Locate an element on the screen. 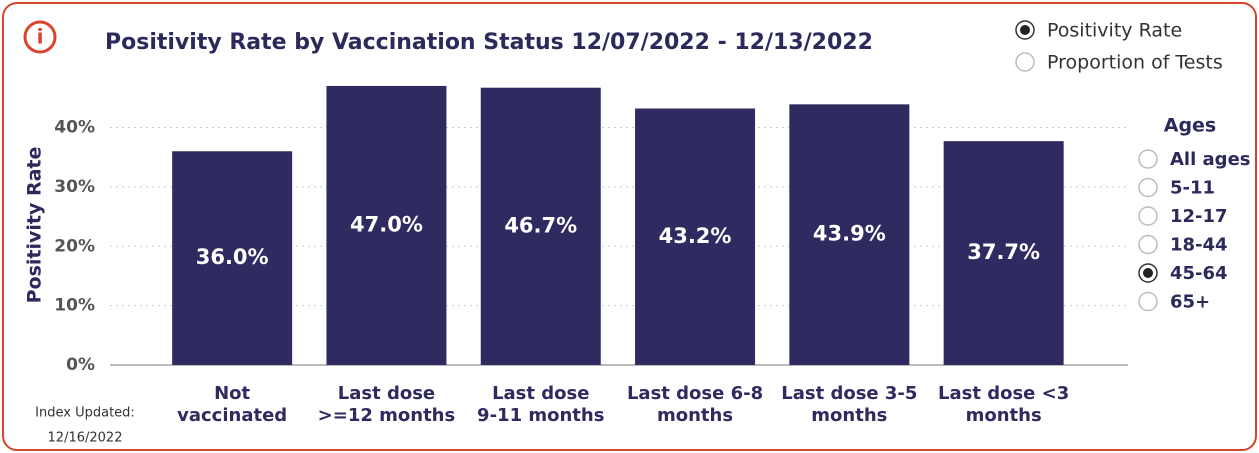 This screenshot has width=1259, height=453. metric-option-label: Positivity Rate is located at coordinates (1114, 31).